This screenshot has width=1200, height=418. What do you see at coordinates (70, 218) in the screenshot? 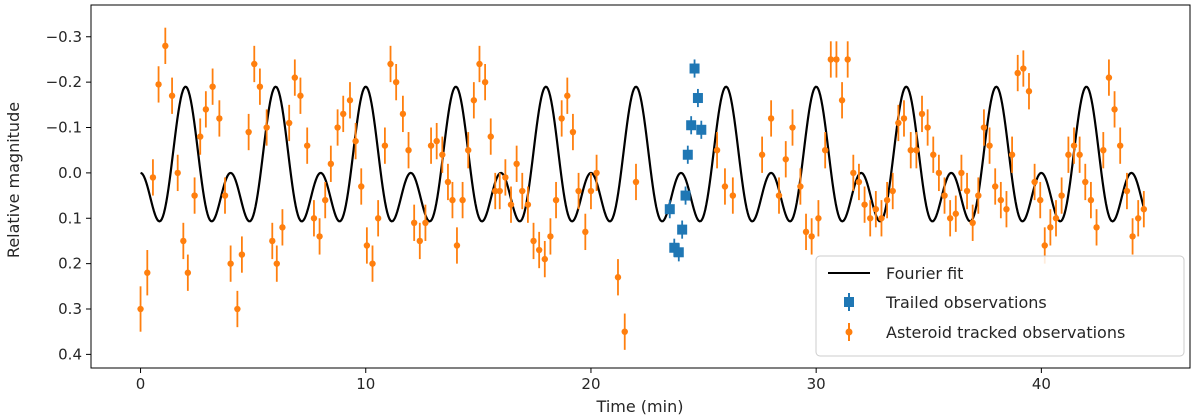
I see `y-tick-label: 0.1` at bounding box center [70, 218].